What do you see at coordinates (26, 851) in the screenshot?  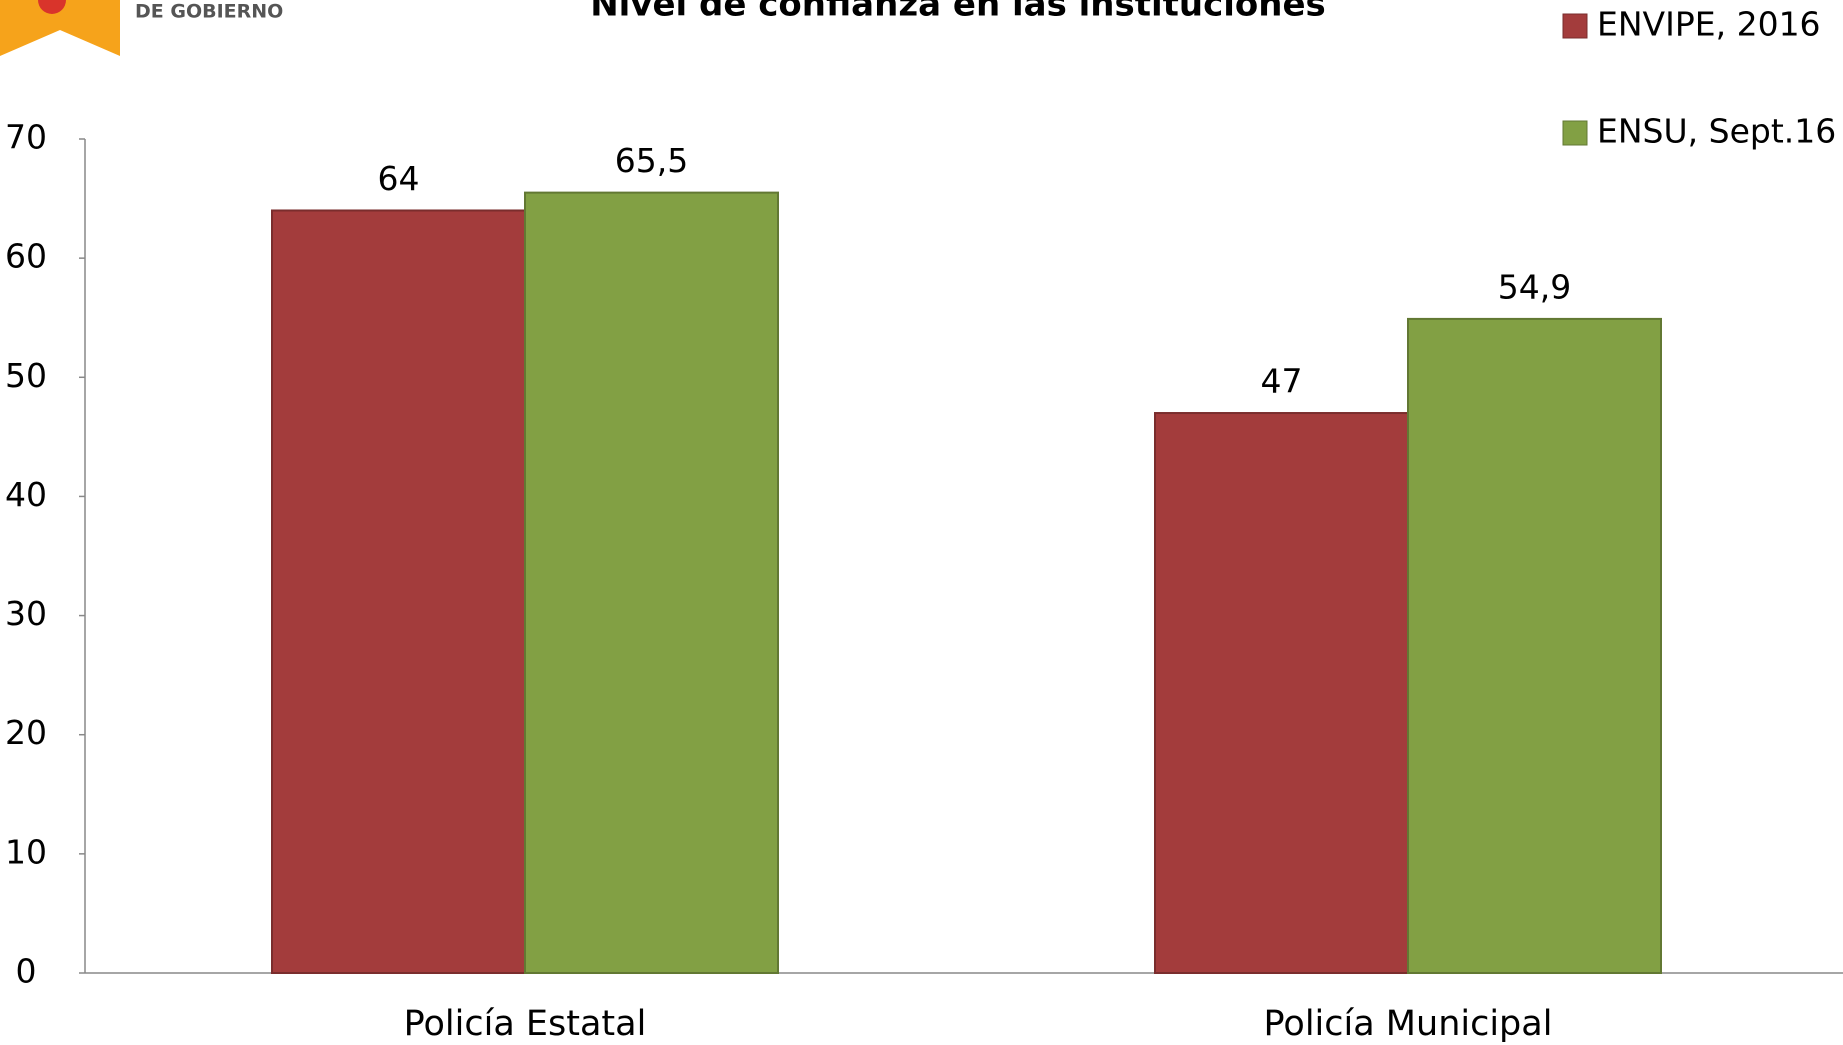 I see `y-tick-label: 10` at bounding box center [26, 851].